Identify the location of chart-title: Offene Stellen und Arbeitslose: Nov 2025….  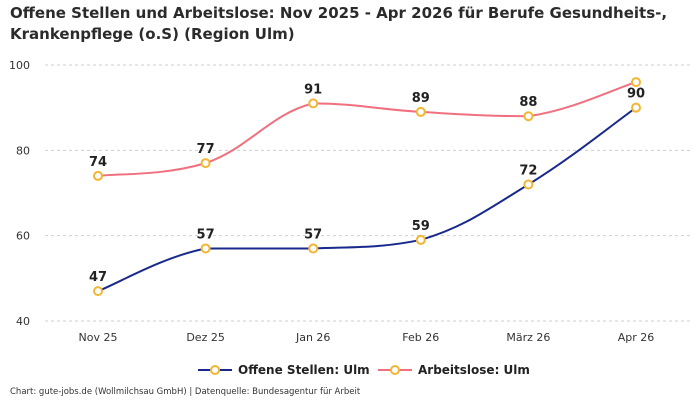
(339, 23).